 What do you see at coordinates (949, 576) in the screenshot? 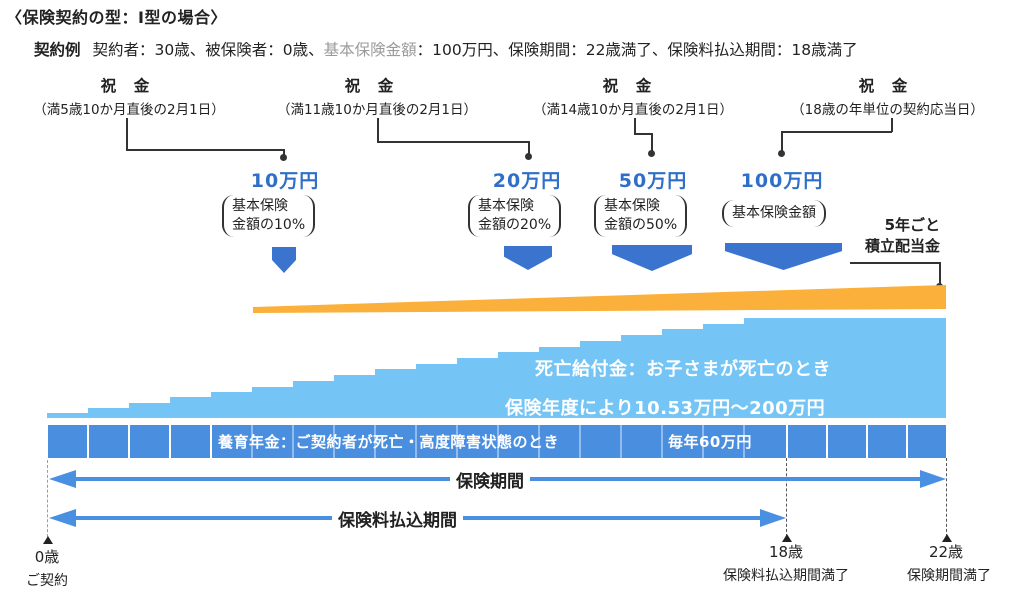
I see `age-22-sublabel: 保険期間満了` at bounding box center [949, 576].